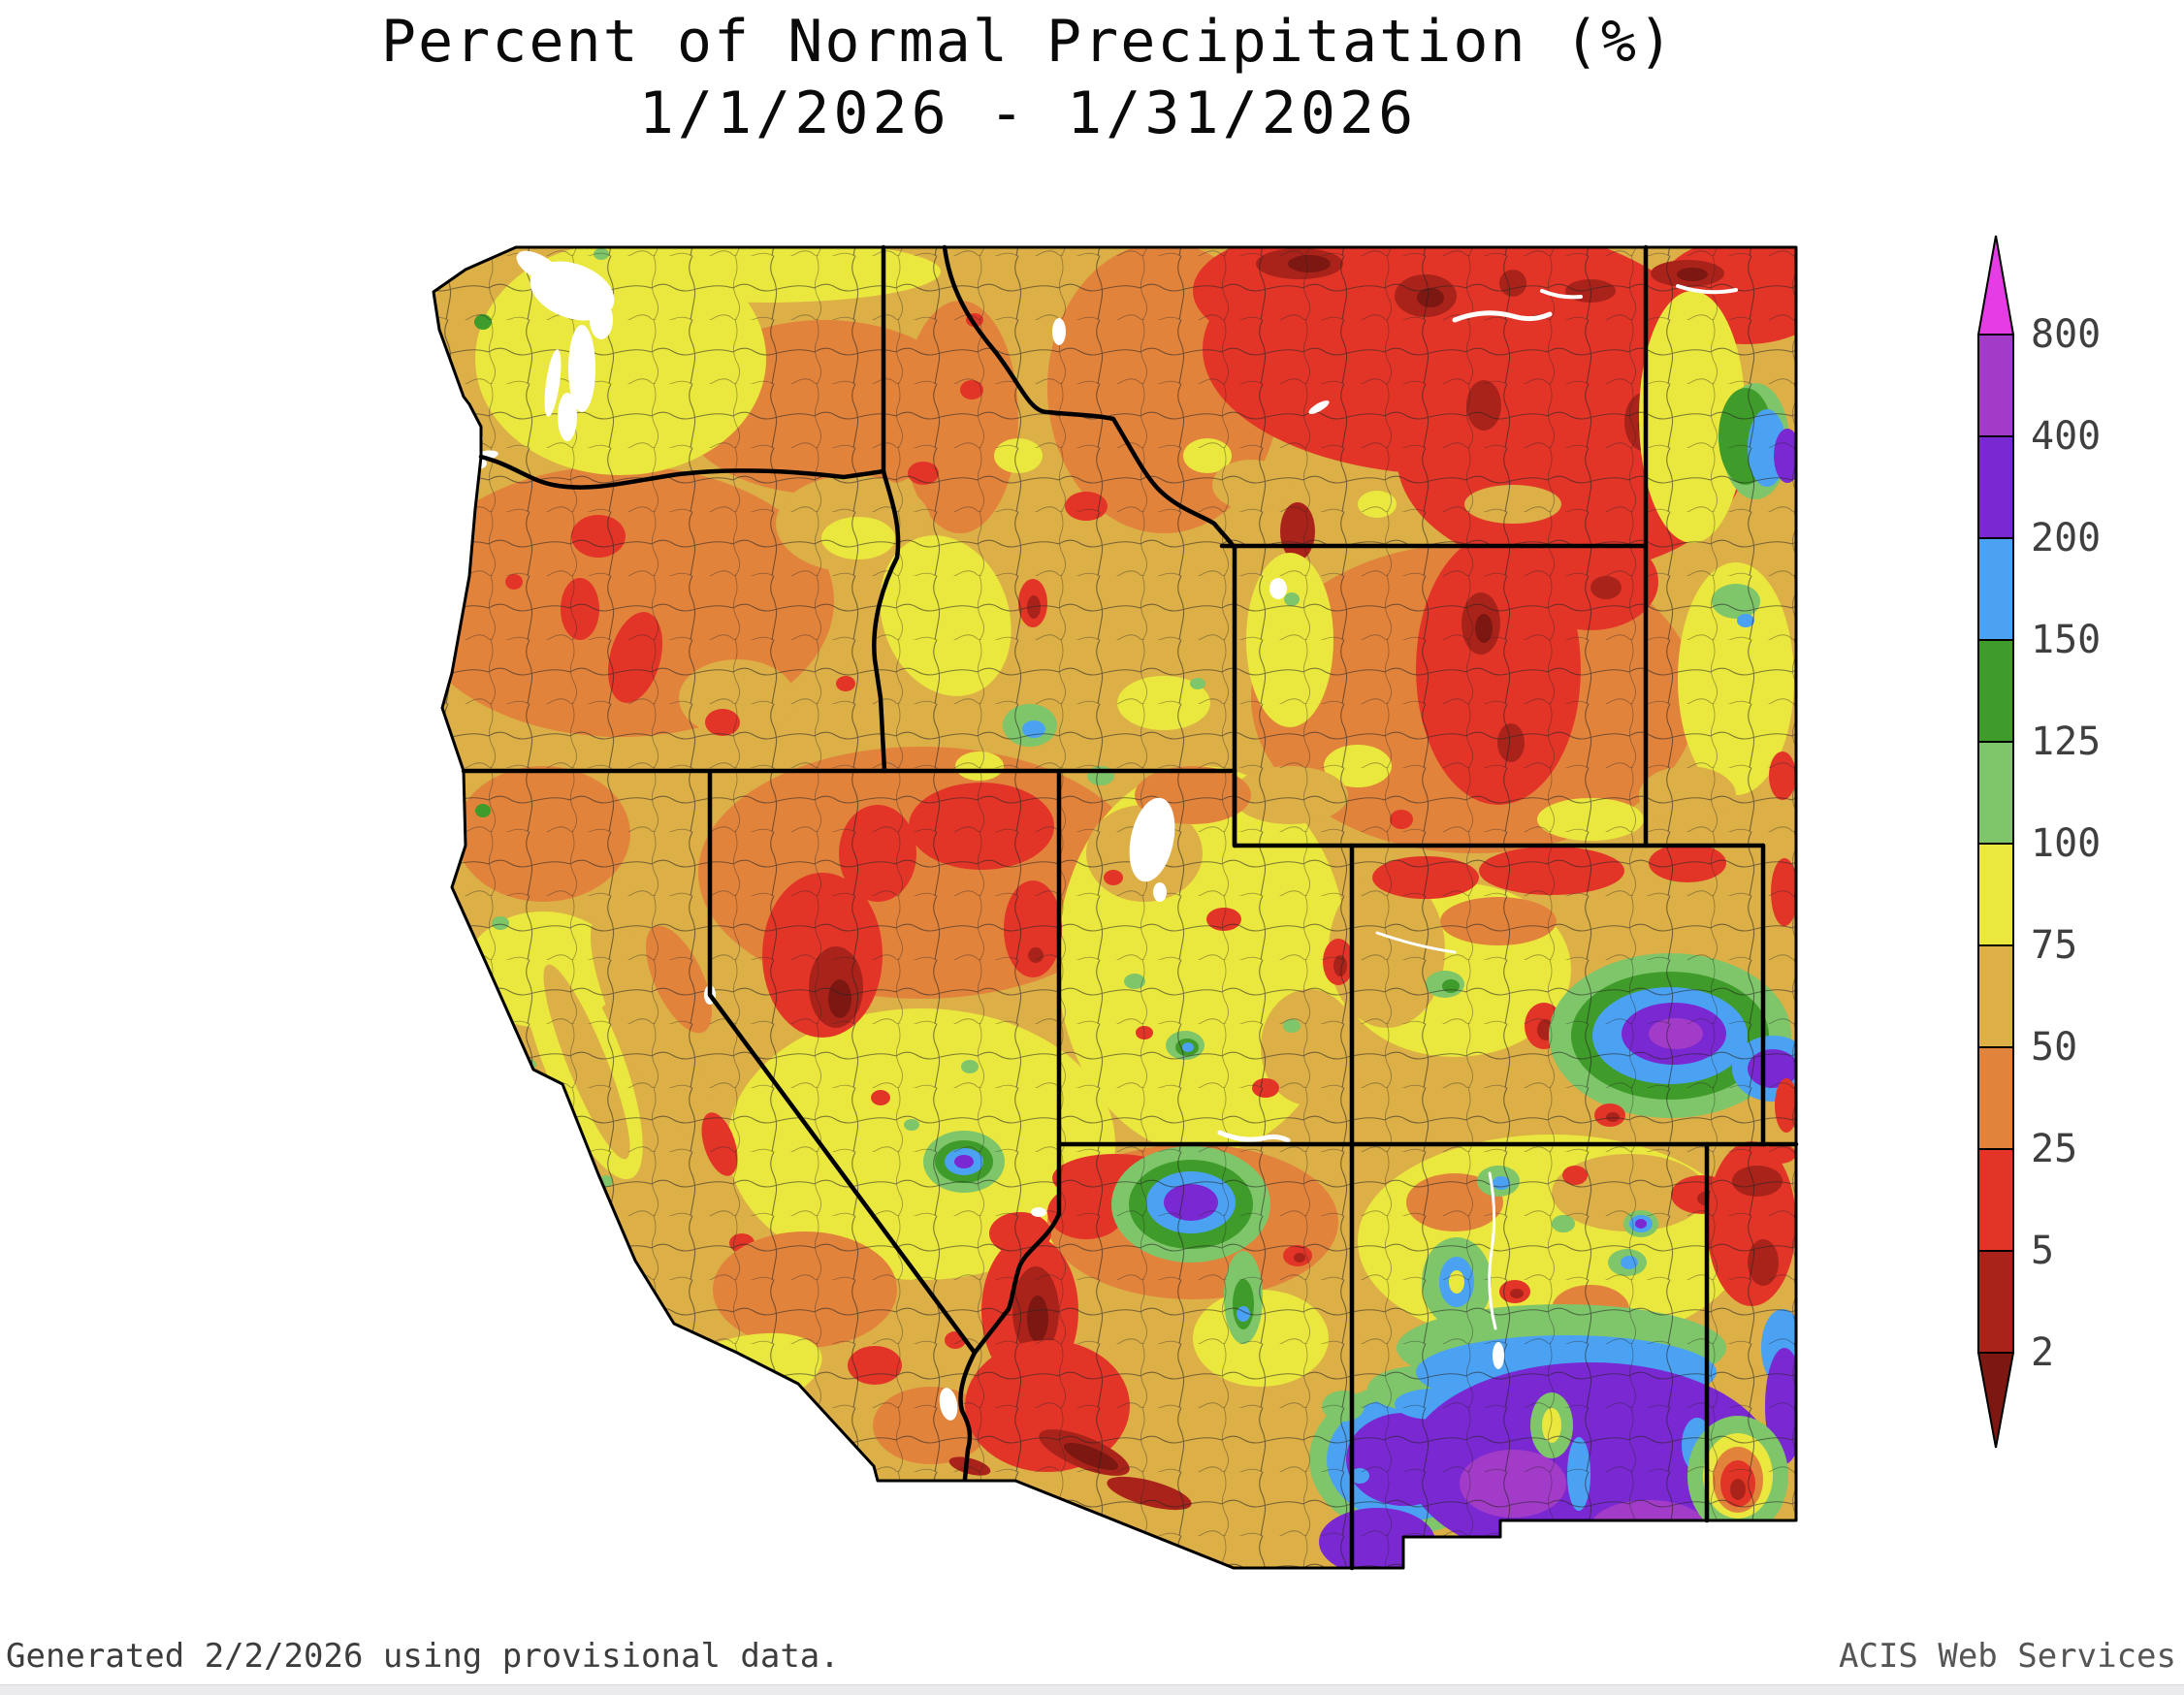  Describe the element at coordinates (2066, 538) in the screenshot. I see `colorbar-label-200: 200` at that location.